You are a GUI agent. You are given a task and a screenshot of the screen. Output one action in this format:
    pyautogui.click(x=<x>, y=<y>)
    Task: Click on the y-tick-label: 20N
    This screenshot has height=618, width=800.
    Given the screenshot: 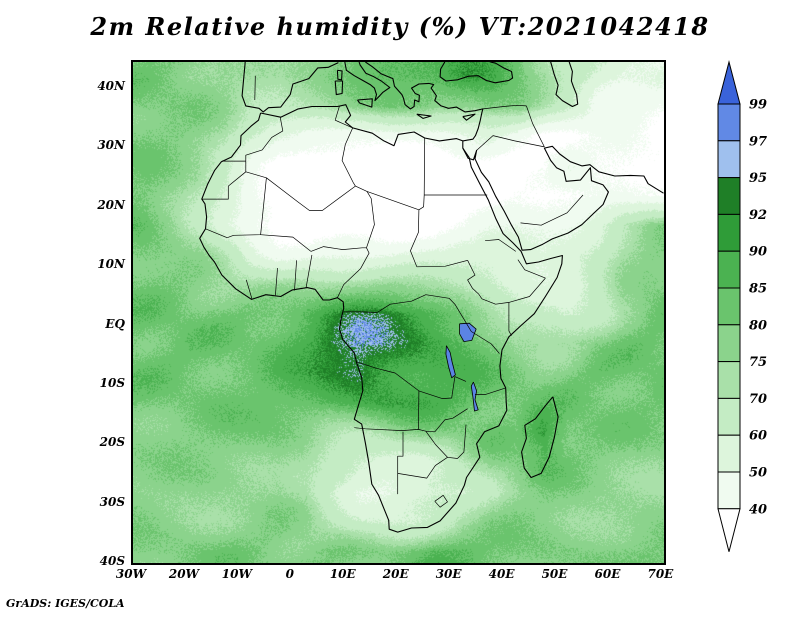 What is the action you would take?
    pyautogui.click(x=111, y=204)
    